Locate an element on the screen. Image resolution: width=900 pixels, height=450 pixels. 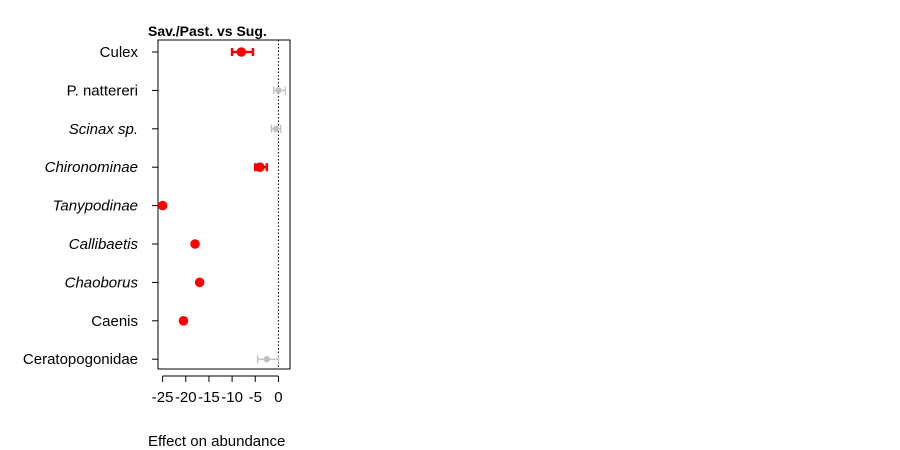
category-label: Tanypodinae is located at coordinates (95, 206).